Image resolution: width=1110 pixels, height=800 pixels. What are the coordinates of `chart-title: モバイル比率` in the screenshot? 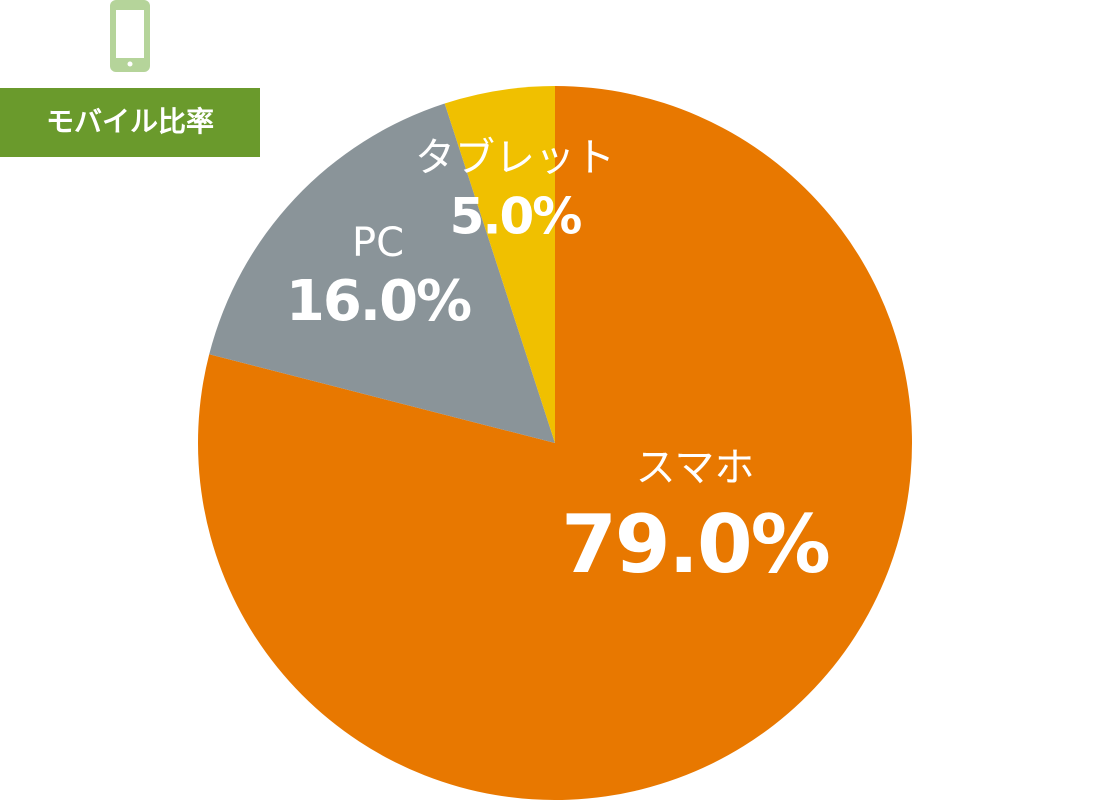 It's located at (130, 121).